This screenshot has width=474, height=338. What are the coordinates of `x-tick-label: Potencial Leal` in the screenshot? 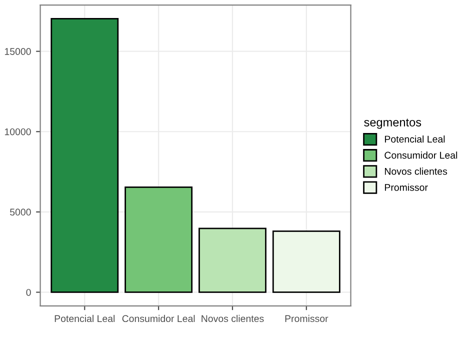 It's located at (84, 318).